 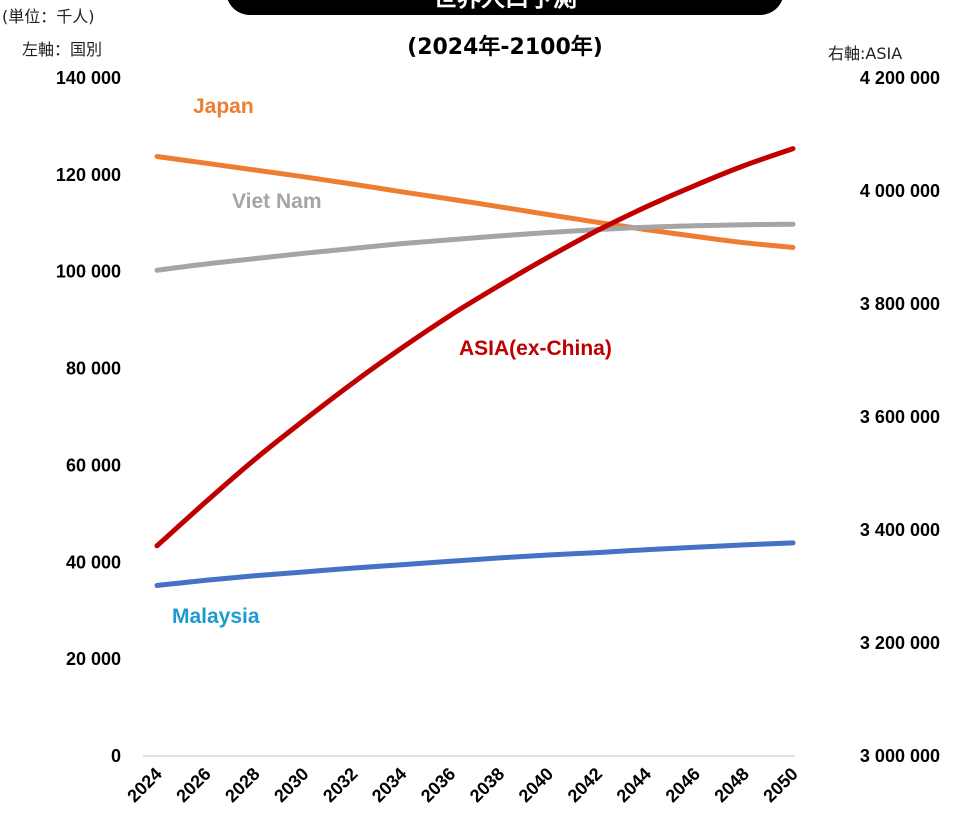 What do you see at coordinates (223, 106) in the screenshot?
I see `series-label-japan: Japan` at bounding box center [223, 106].